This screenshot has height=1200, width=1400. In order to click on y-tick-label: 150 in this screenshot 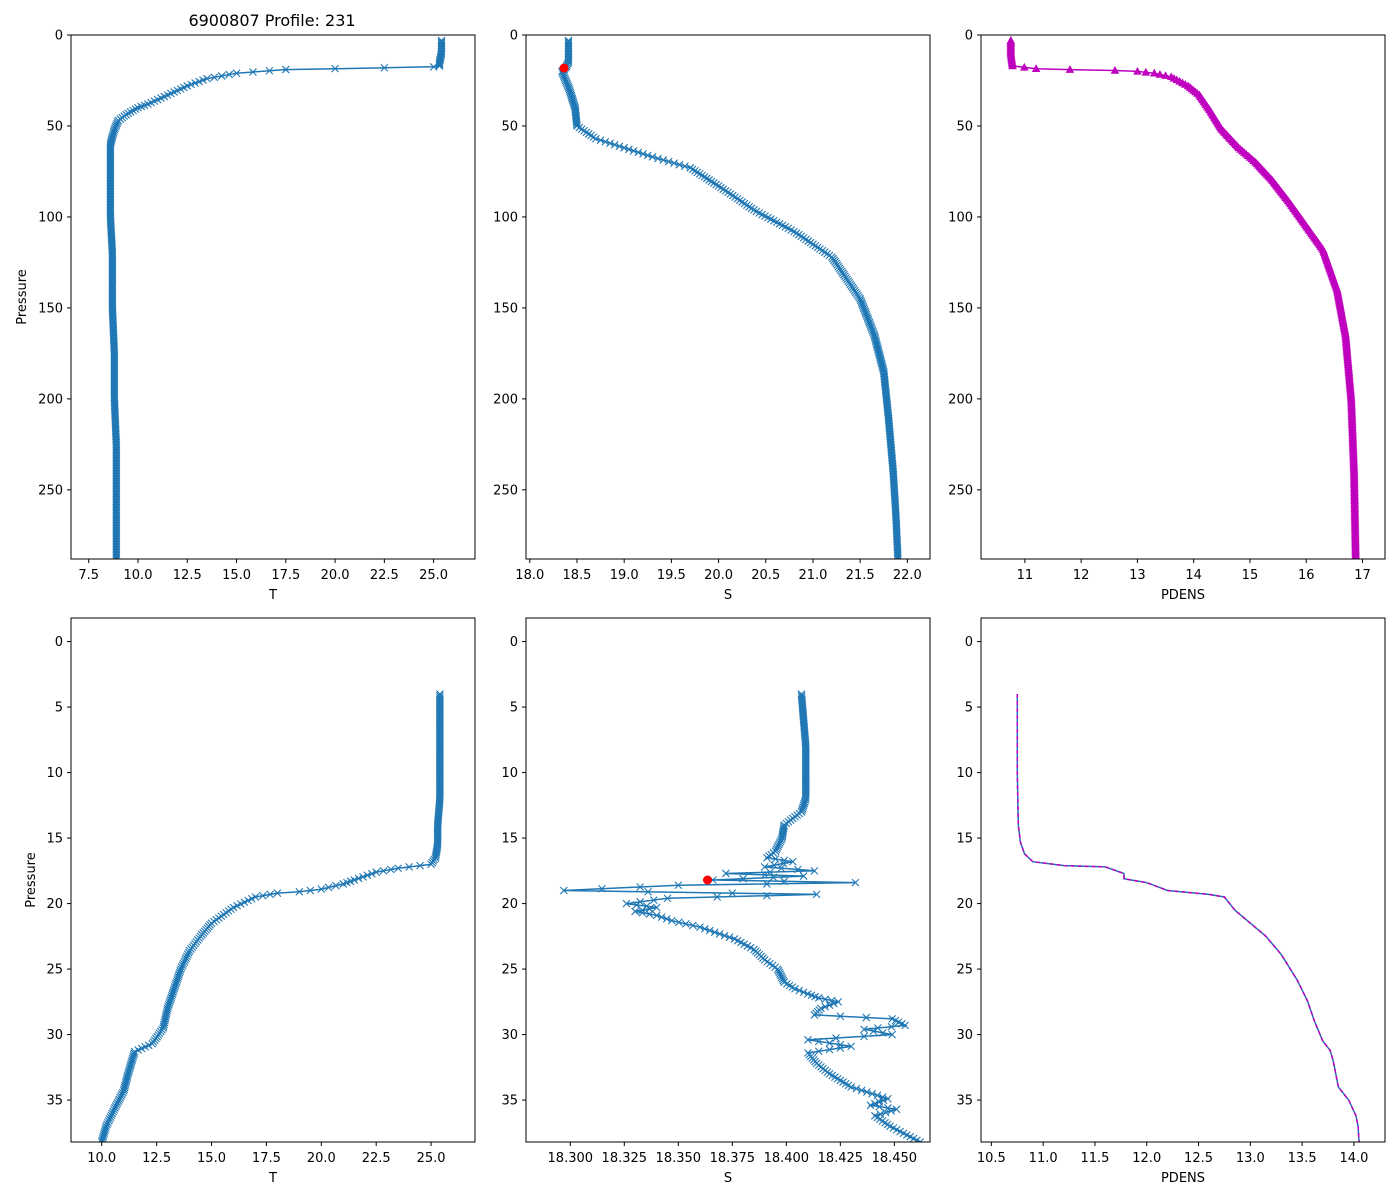, I will do `click(505, 308)`.